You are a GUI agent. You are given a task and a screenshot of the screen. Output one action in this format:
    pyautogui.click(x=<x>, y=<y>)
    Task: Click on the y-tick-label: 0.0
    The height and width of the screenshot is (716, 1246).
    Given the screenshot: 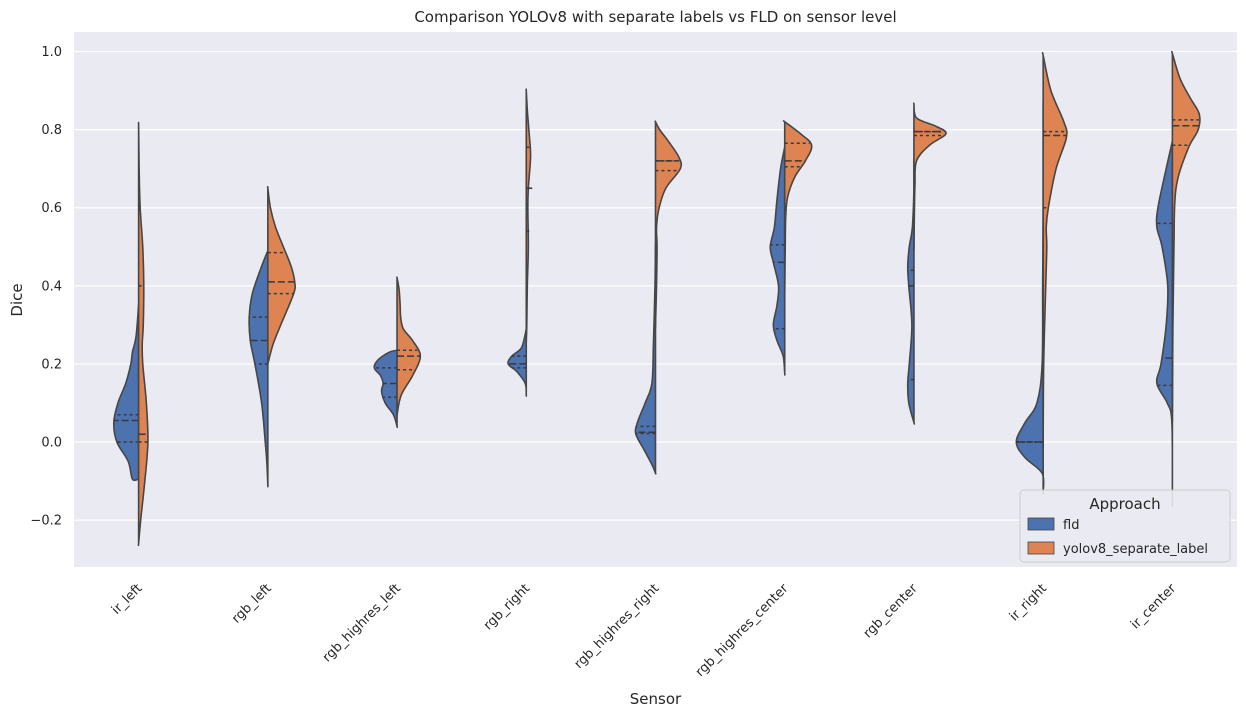 What is the action you would take?
    pyautogui.click(x=51, y=443)
    